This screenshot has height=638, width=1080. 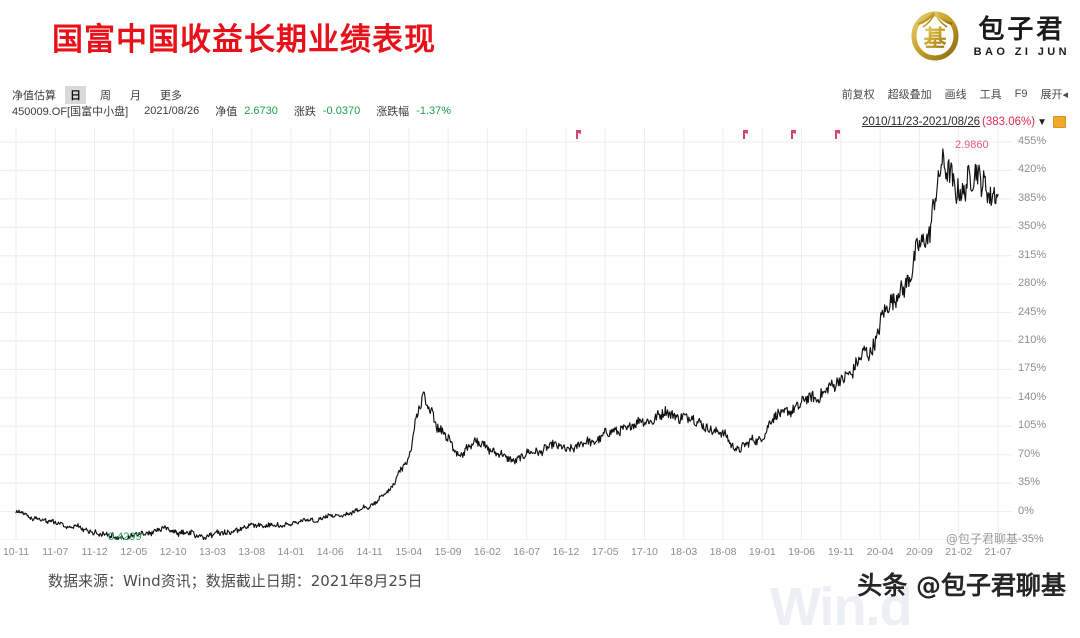 I want to click on brand-name-cn: 包子君, so click(x=1022, y=29).